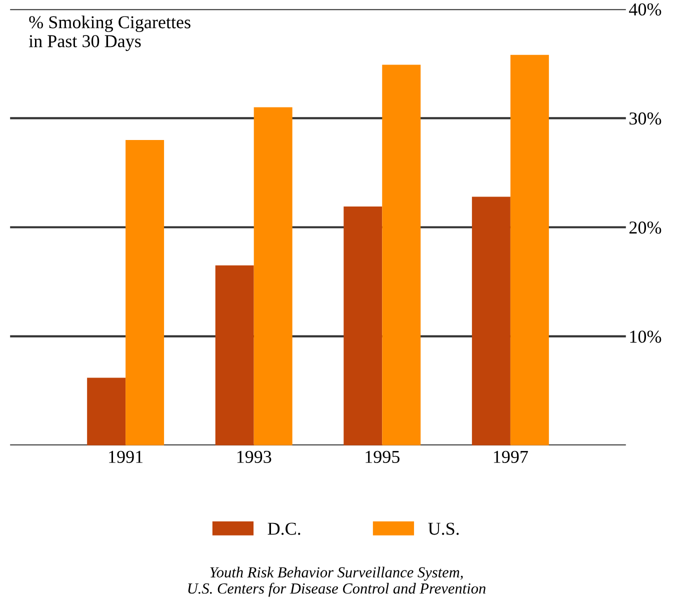 This screenshot has width=673, height=606. I want to click on x-tick-label: 1991, so click(126, 456).